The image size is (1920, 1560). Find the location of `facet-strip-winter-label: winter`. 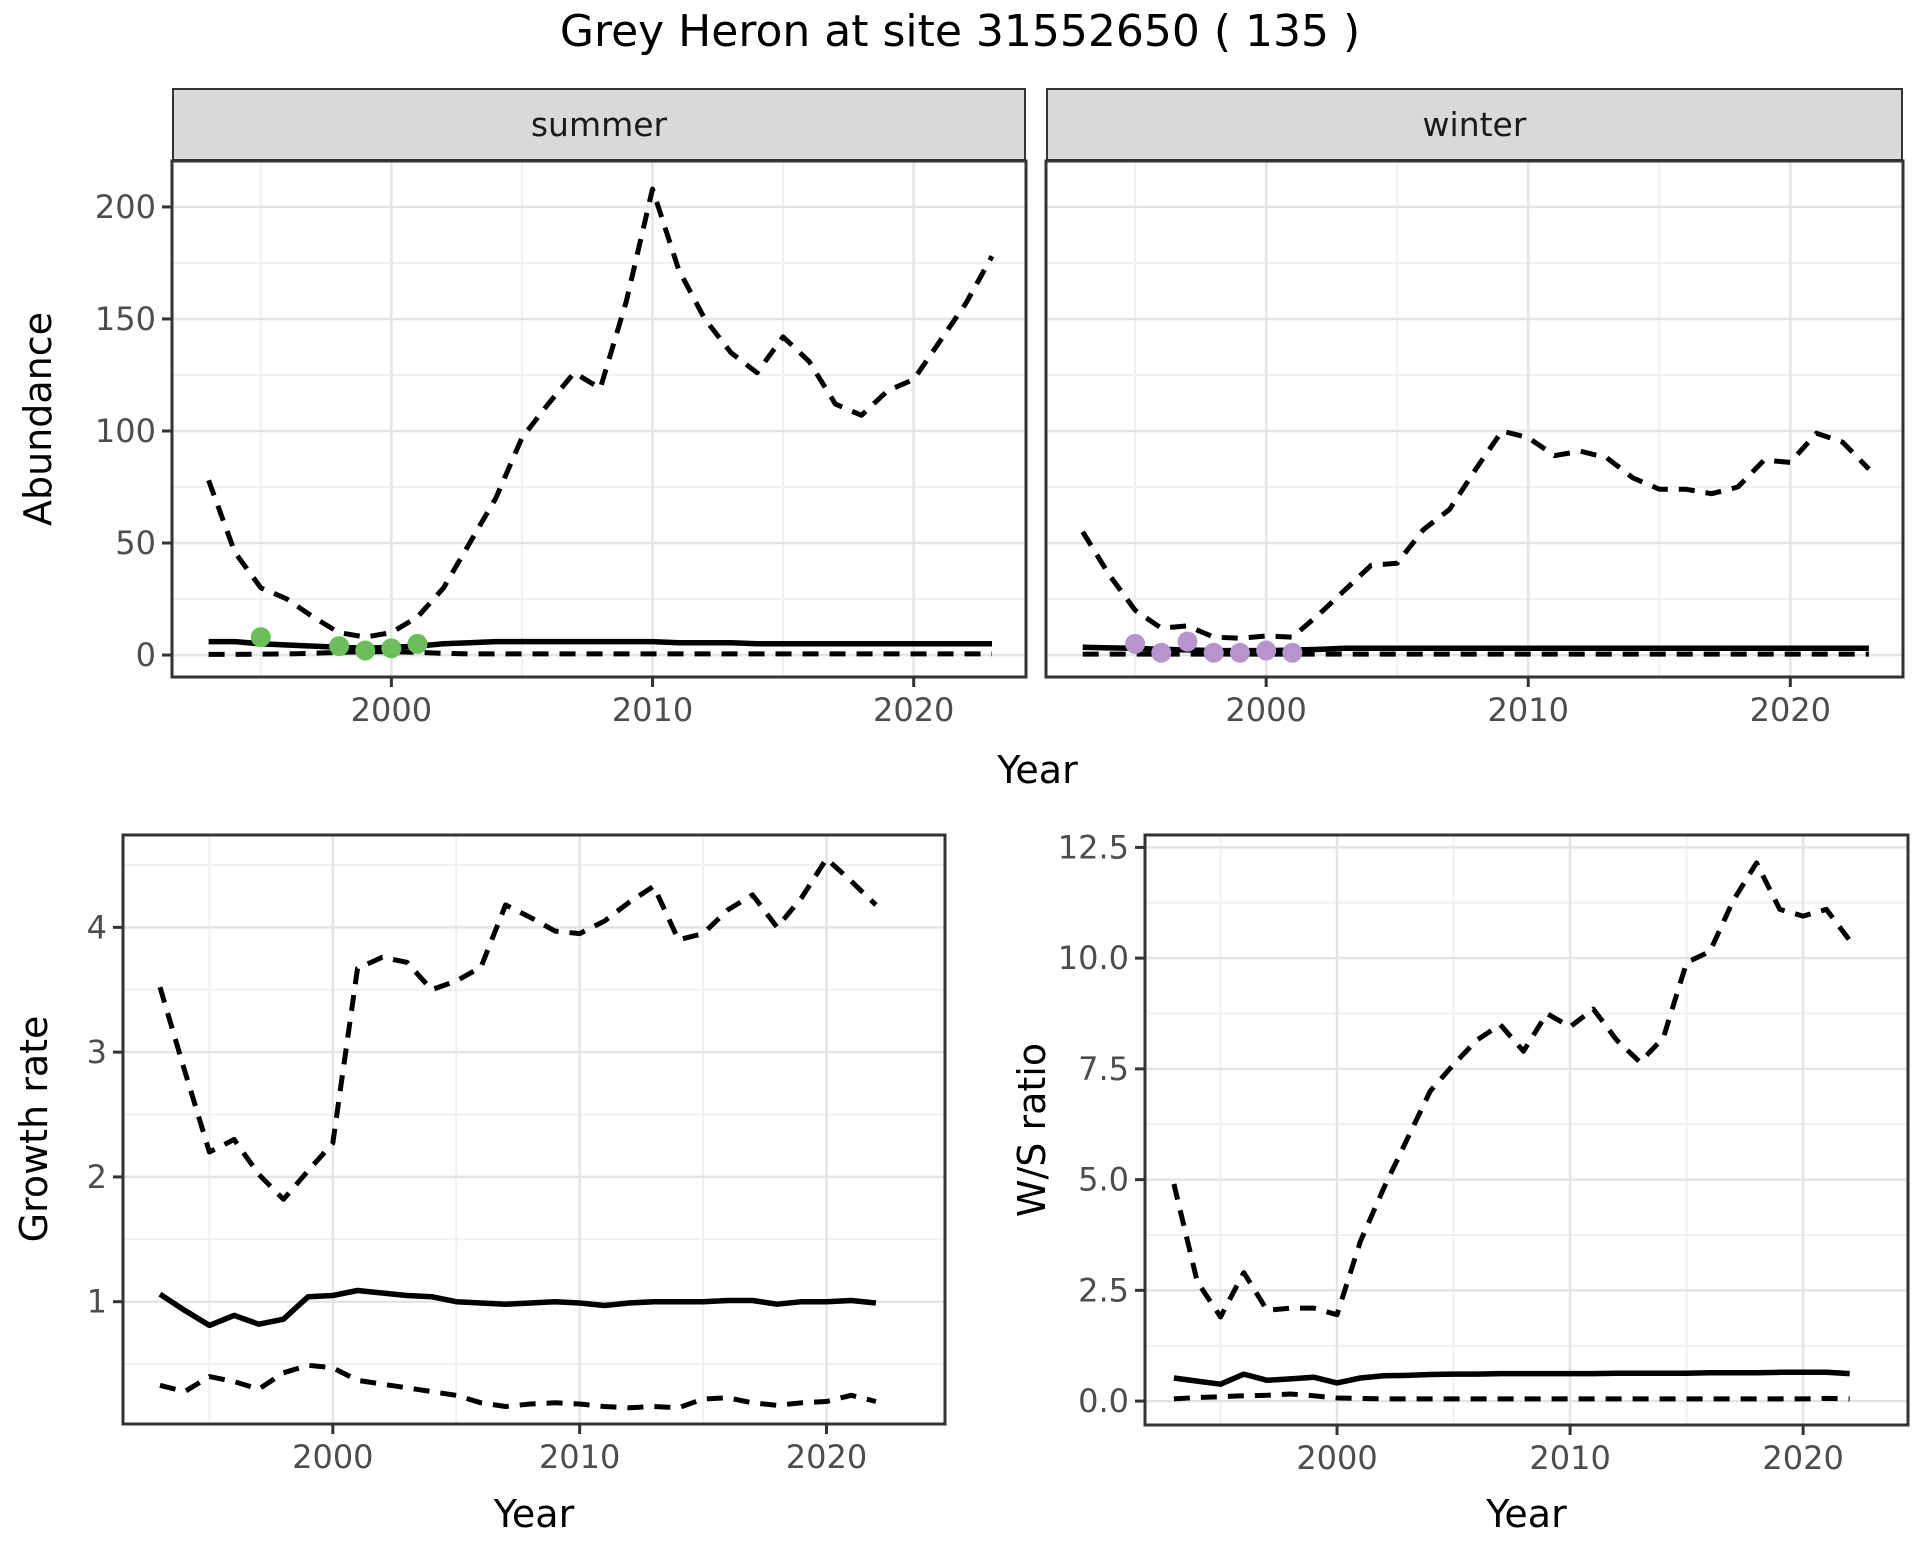

facet-strip-winter-label: winter is located at coordinates (1474, 124).